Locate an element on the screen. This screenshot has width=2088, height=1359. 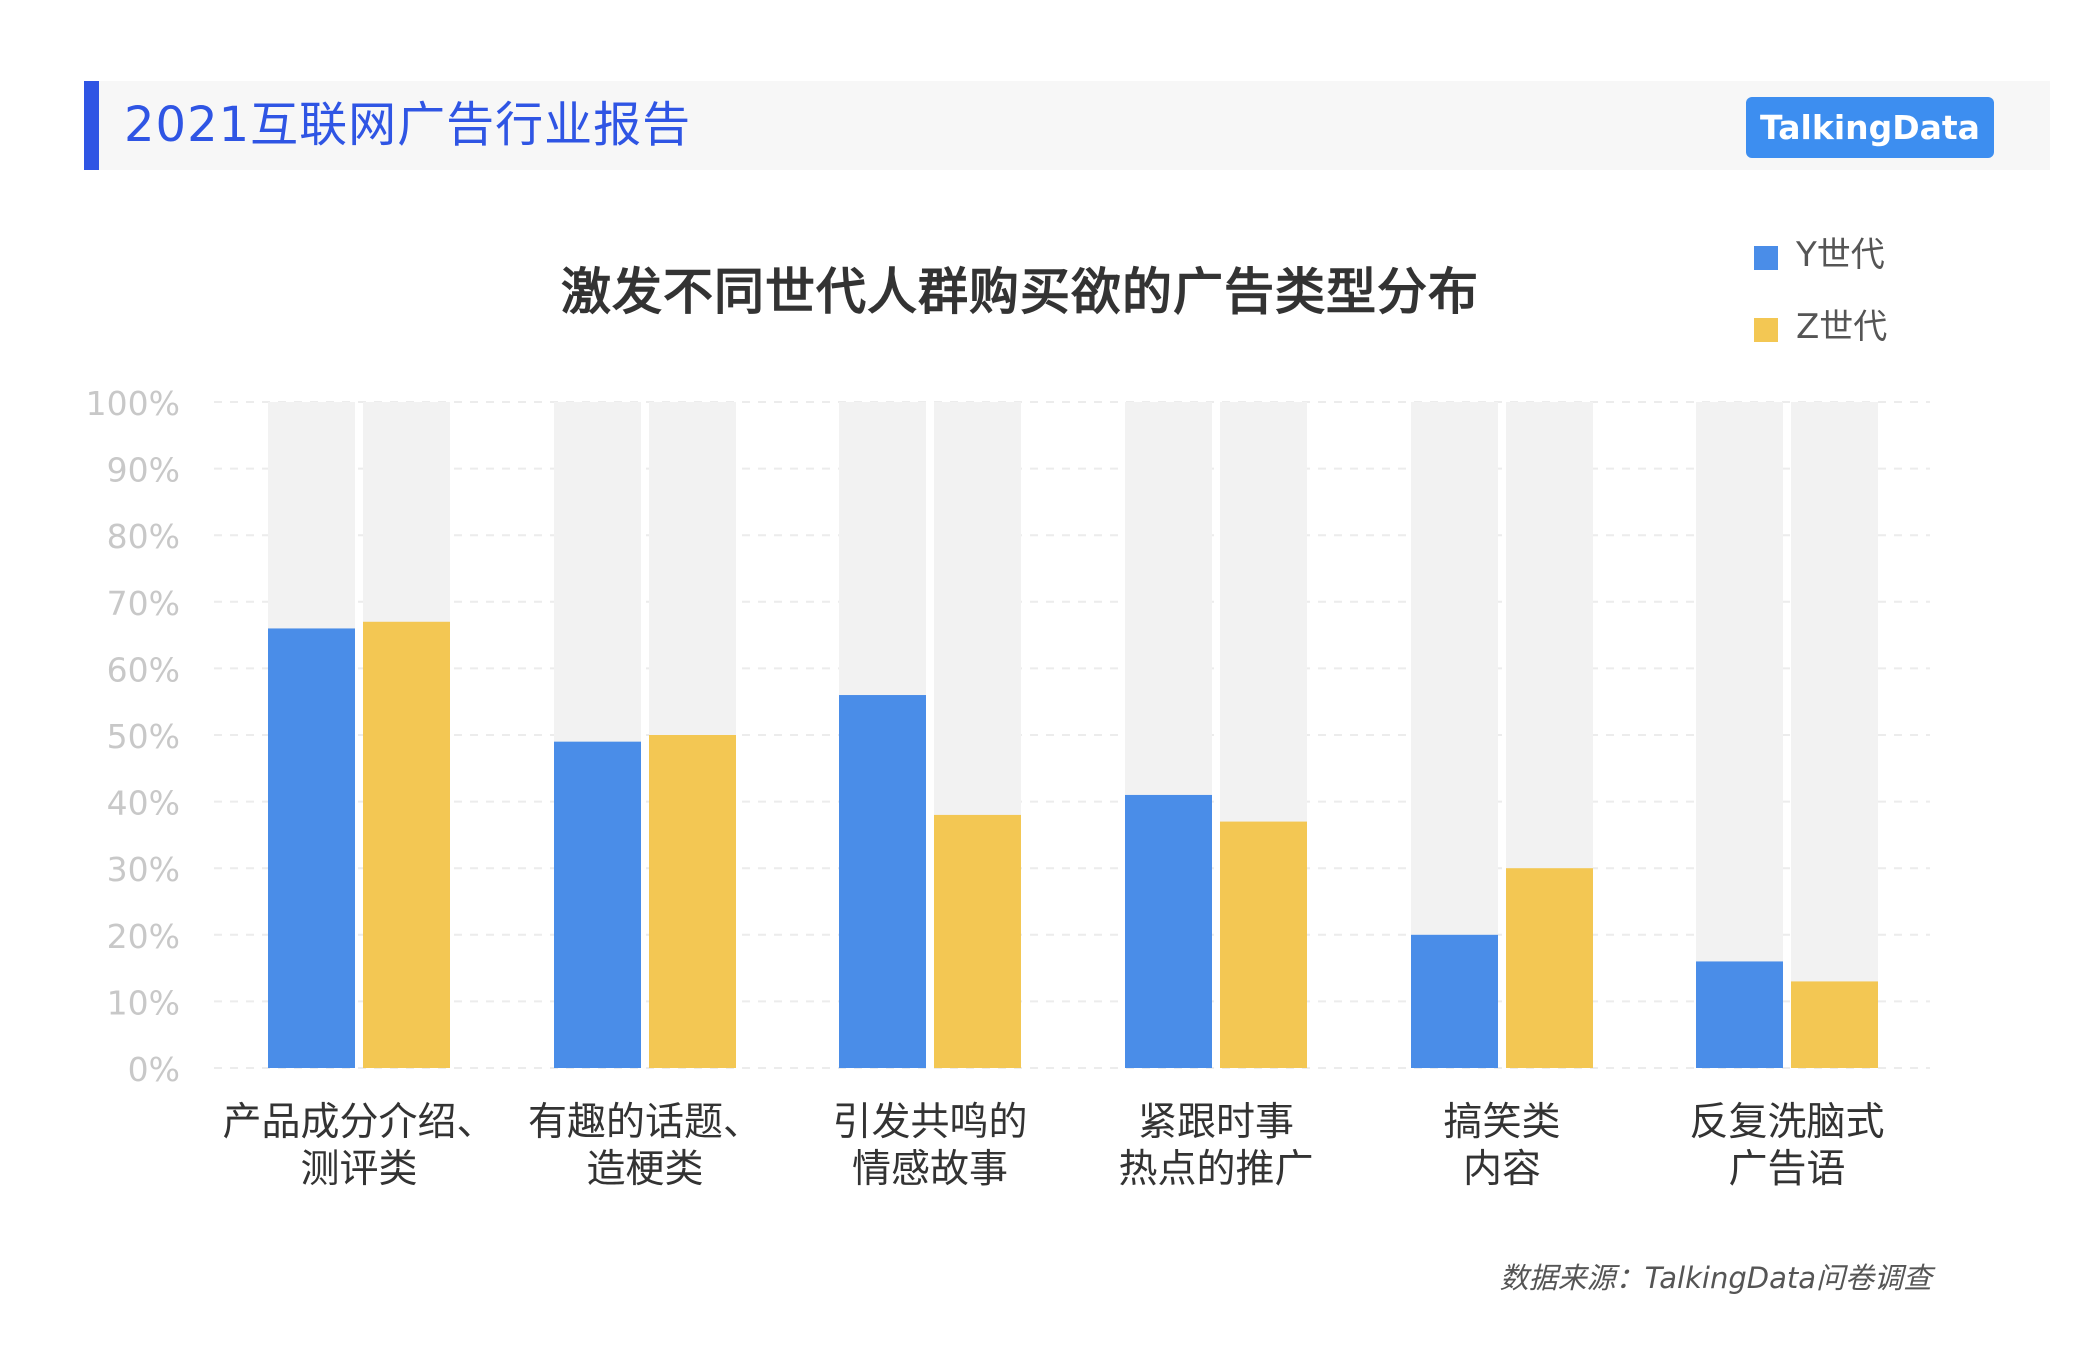
y-tick-label: 80% is located at coordinates (143, 536).